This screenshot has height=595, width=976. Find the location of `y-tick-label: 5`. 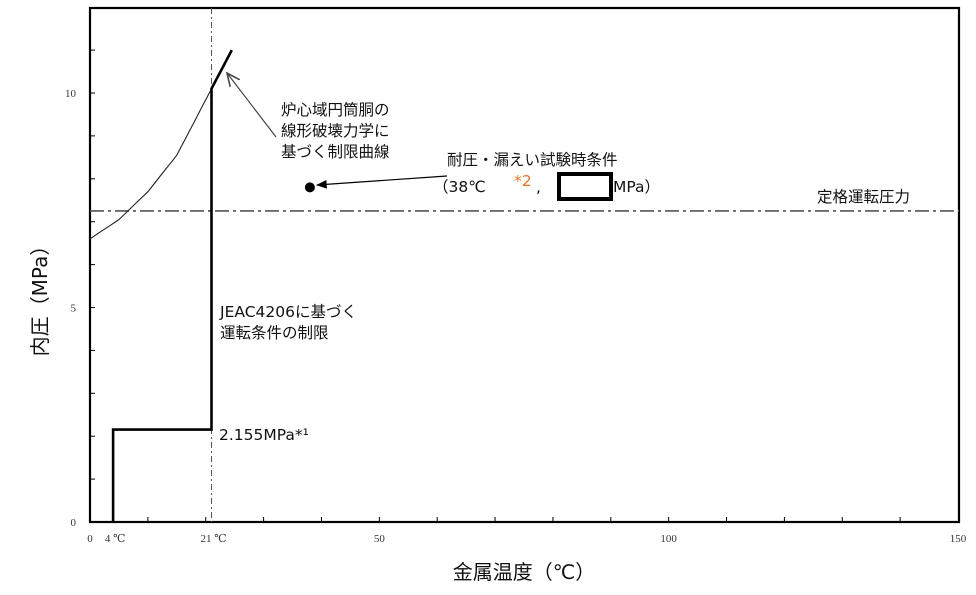

y-tick-label: 5 is located at coordinates (74, 309).